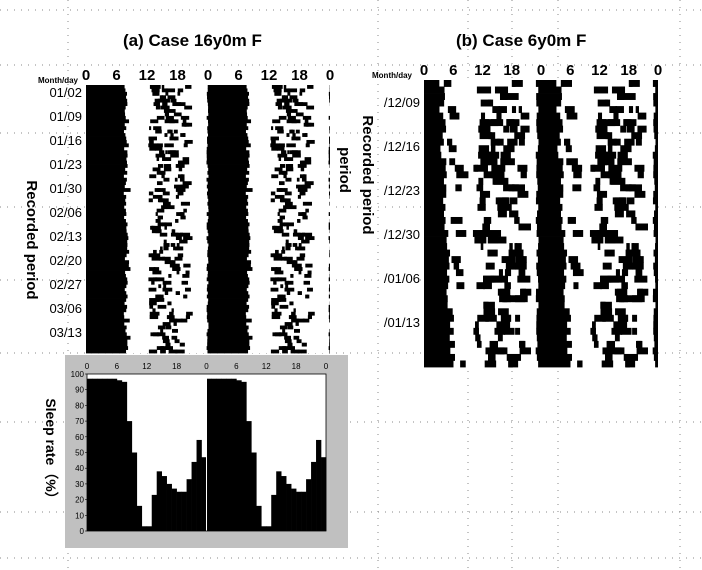 The width and height of the screenshot is (702, 570). Describe the element at coordinates (65, 308) in the screenshot. I see `y-tick-label: 03/06` at that location.